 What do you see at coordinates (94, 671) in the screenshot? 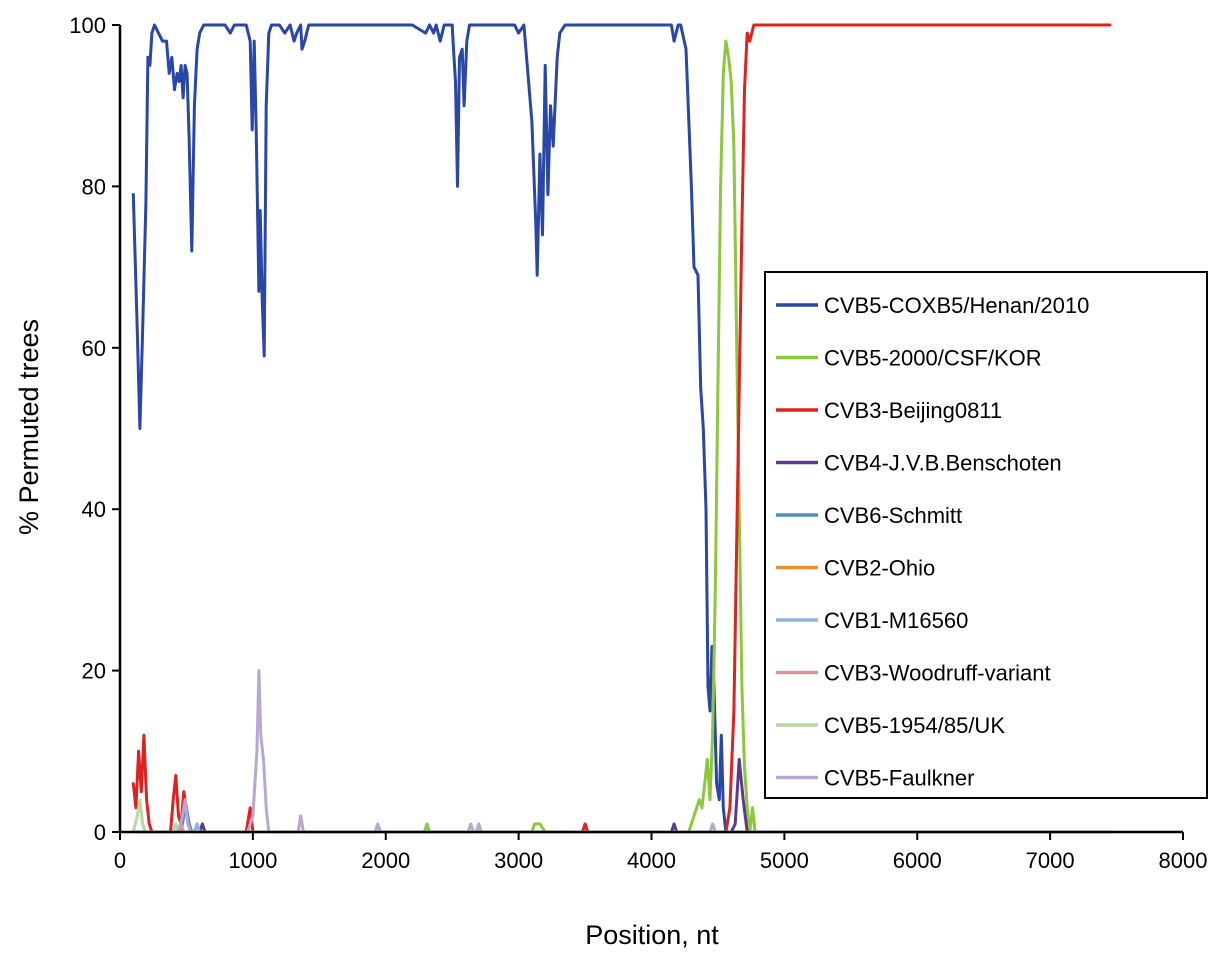
I see `y-tick-label: 20` at bounding box center [94, 671].